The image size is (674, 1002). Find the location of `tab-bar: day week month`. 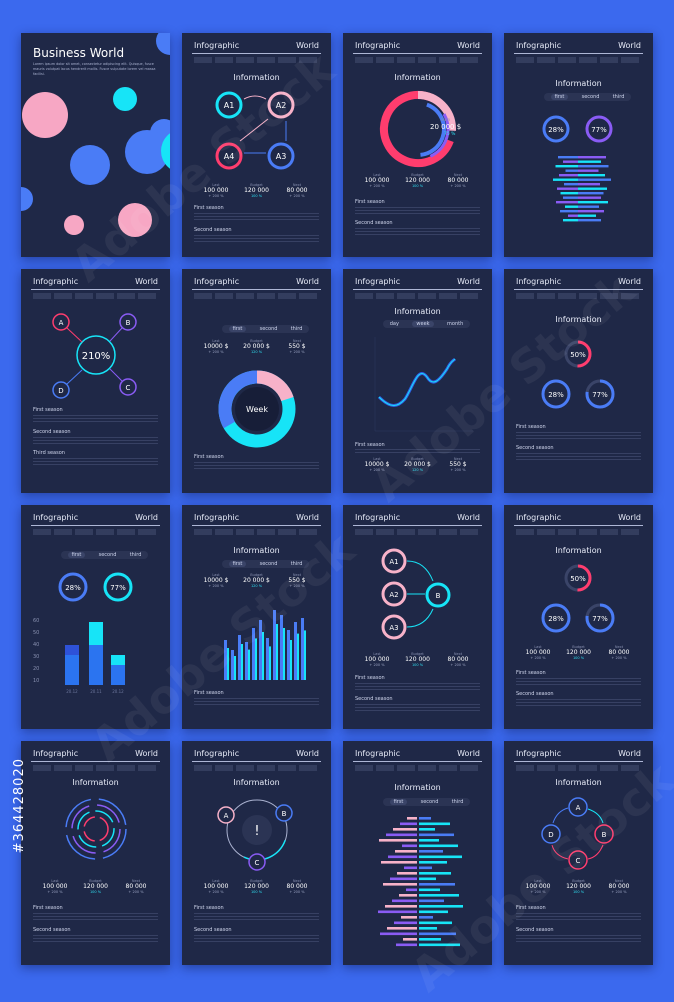

tab-bar: day week month is located at coordinates (426, 324).